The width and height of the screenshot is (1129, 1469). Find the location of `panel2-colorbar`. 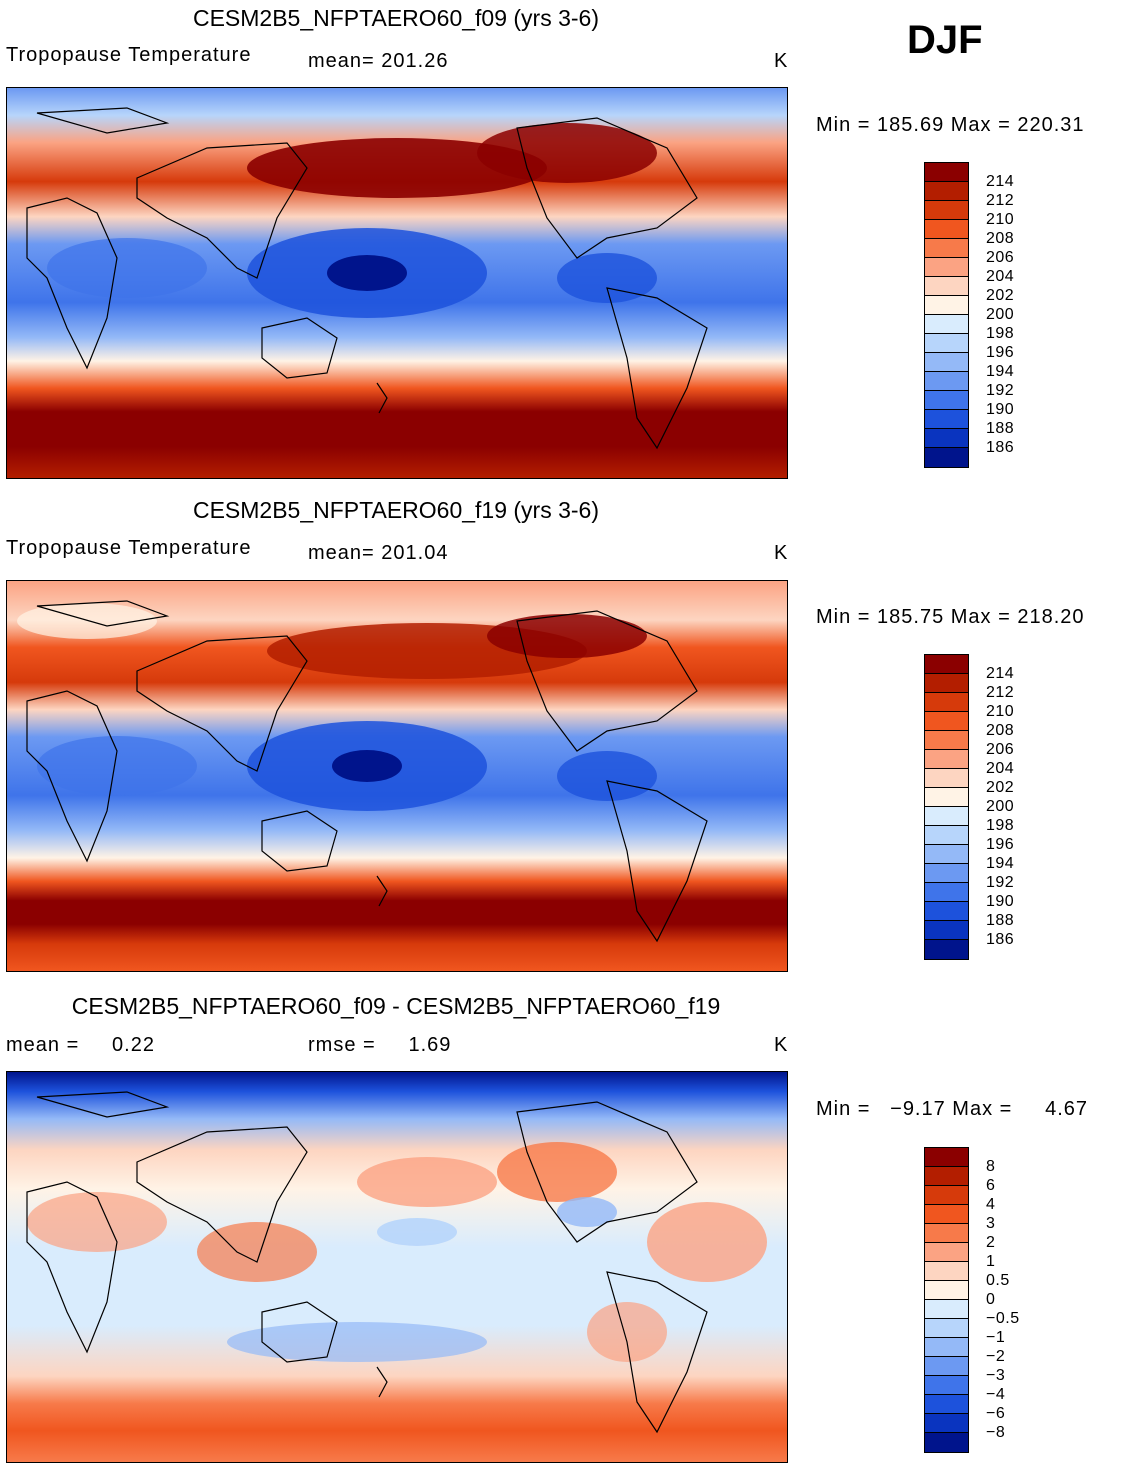

panel2-colorbar is located at coordinates (946, 807).